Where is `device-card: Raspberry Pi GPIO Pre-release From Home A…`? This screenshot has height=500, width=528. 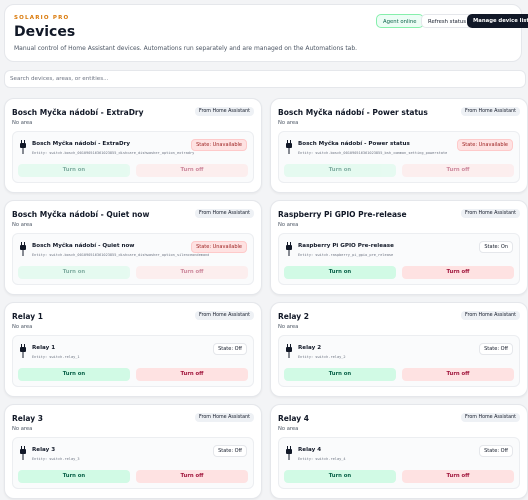
device-card: Raspberry Pi GPIO Pre-release From Home A… is located at coordinates (399, 247).